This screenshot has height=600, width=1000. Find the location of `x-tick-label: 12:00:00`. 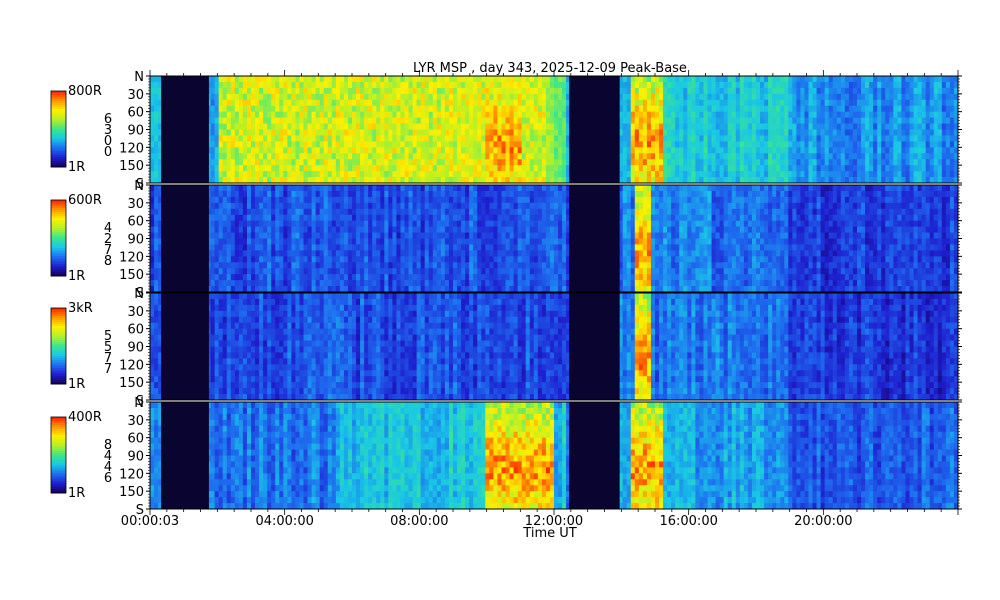

x-tick-label: 12:00:00 is located at coordinates (554, 521).